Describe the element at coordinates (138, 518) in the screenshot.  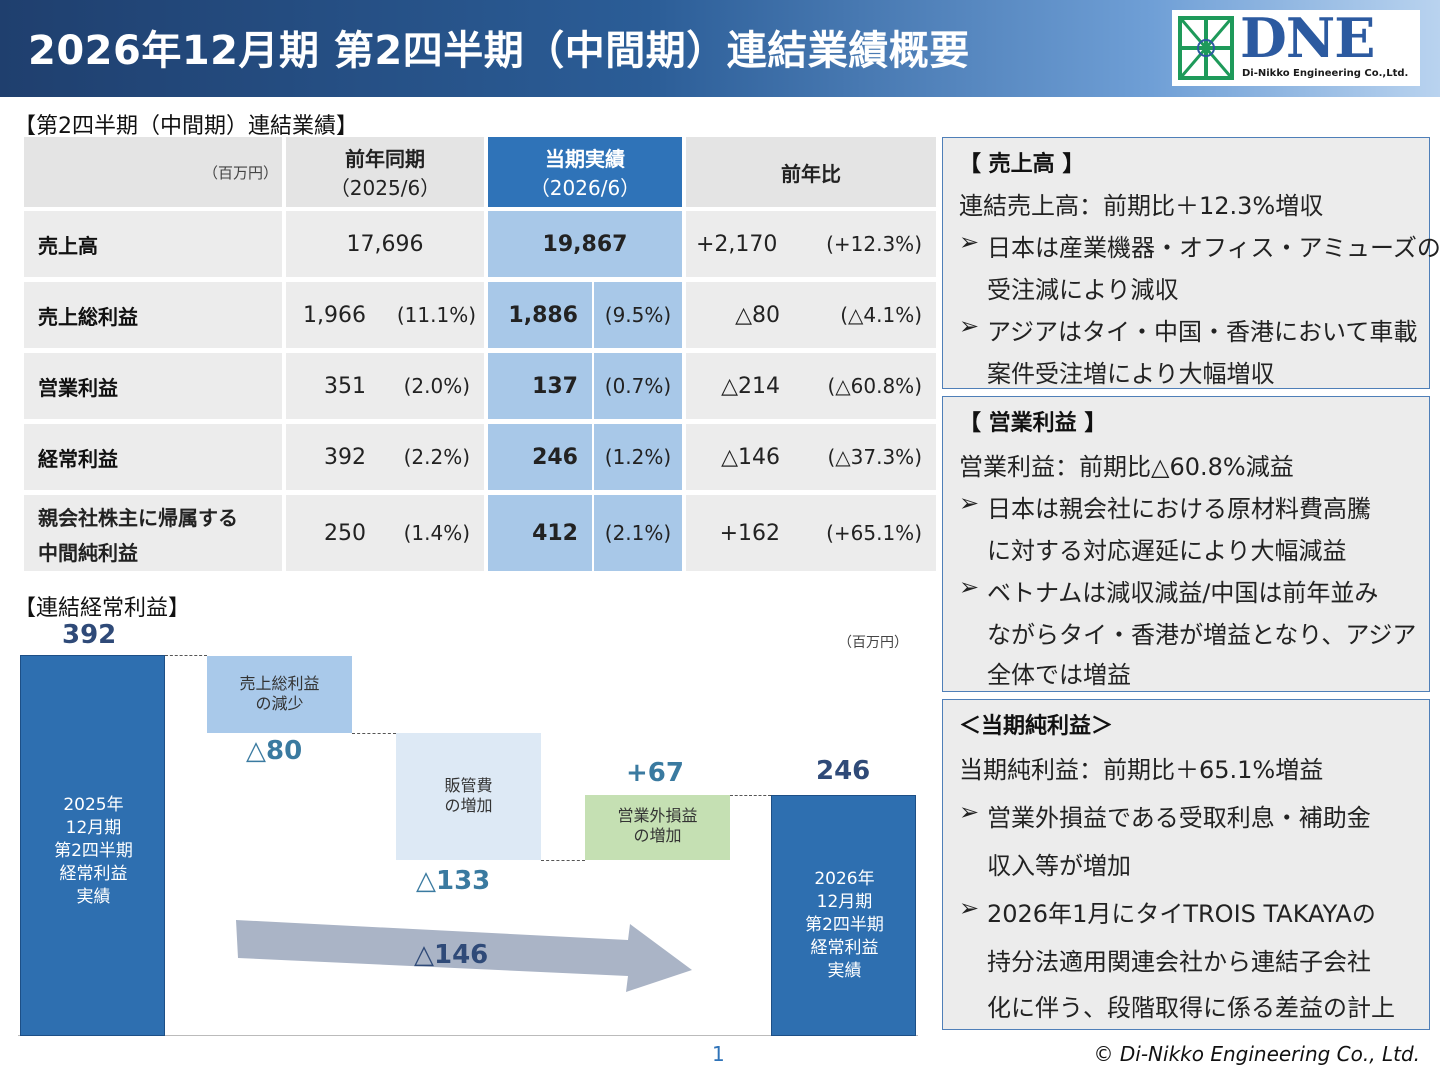
I see `row-label-net-income-line1: 親会社株主に帰属する` at that location.